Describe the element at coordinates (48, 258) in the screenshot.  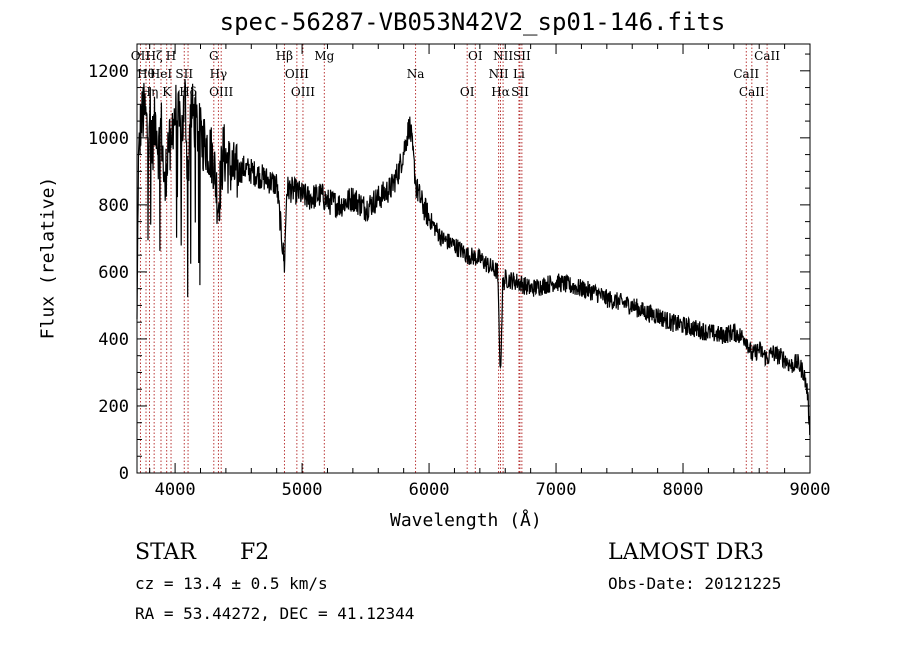
I see `y-axis-label: Flux (relative)` at that location.